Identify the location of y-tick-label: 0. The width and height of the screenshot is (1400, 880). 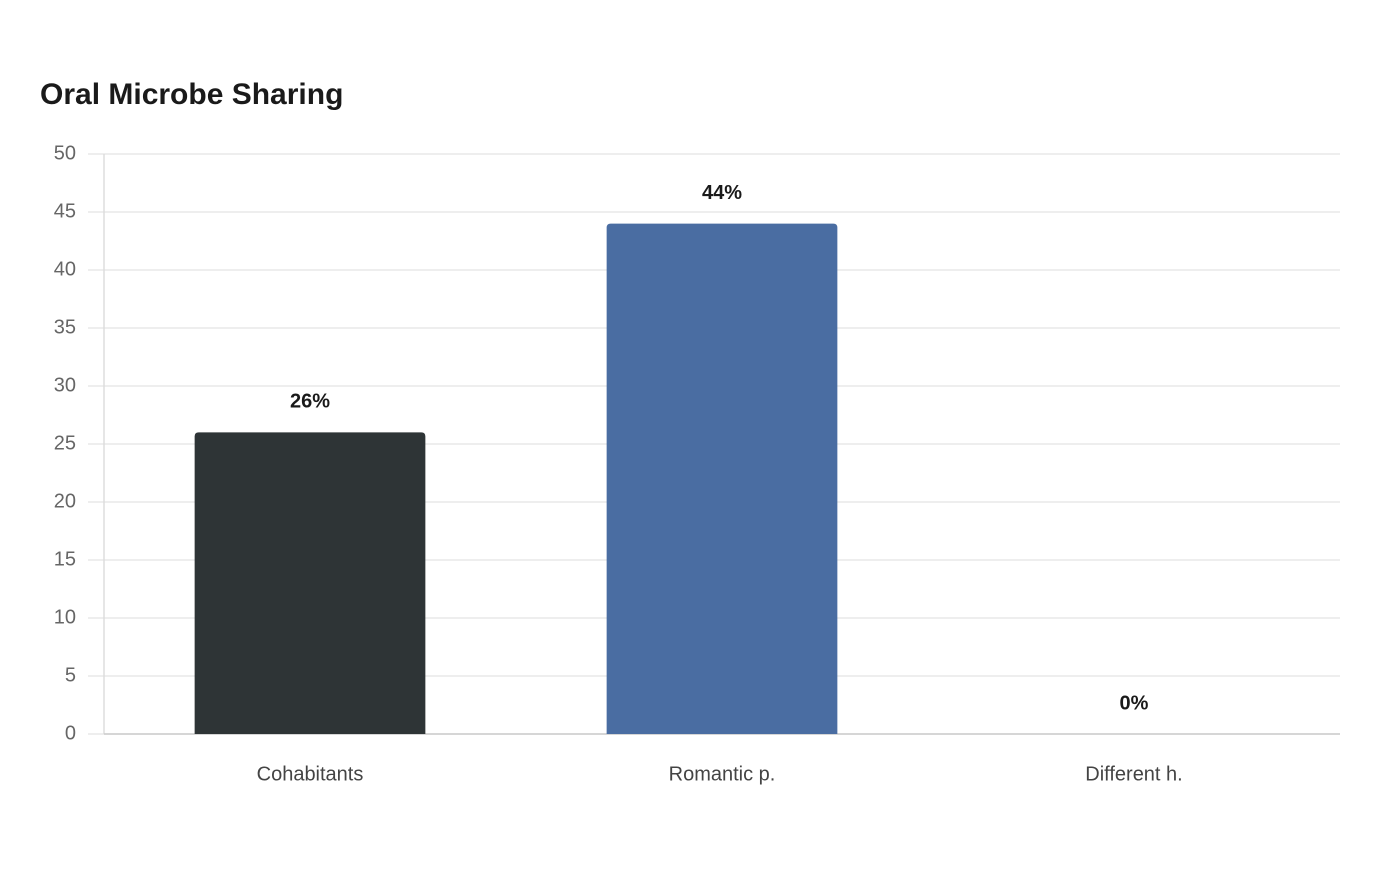
(70, 733).